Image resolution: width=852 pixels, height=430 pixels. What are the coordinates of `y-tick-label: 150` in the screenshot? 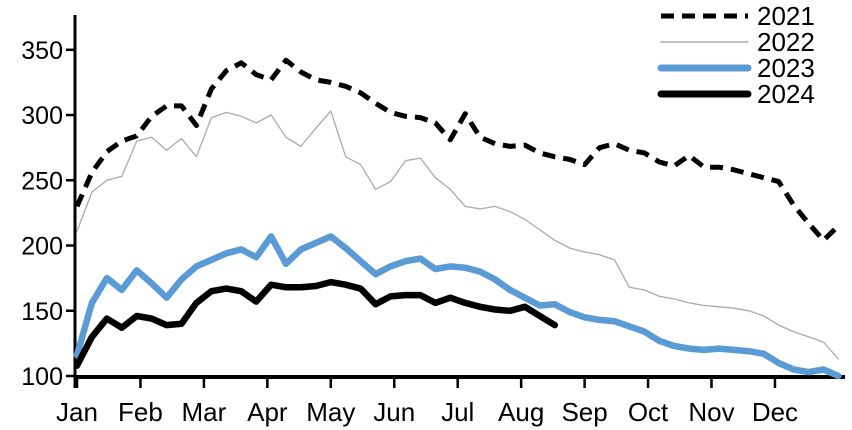 It's located at (42, 312).